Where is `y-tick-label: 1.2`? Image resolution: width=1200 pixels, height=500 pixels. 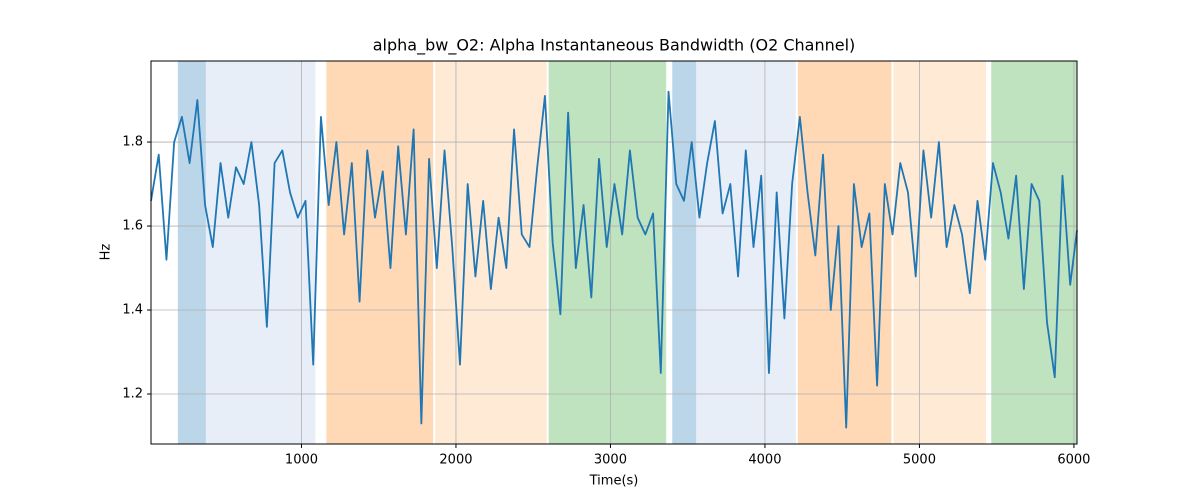 y-tick-label: 1.2 is located at coordinates (132, 394).